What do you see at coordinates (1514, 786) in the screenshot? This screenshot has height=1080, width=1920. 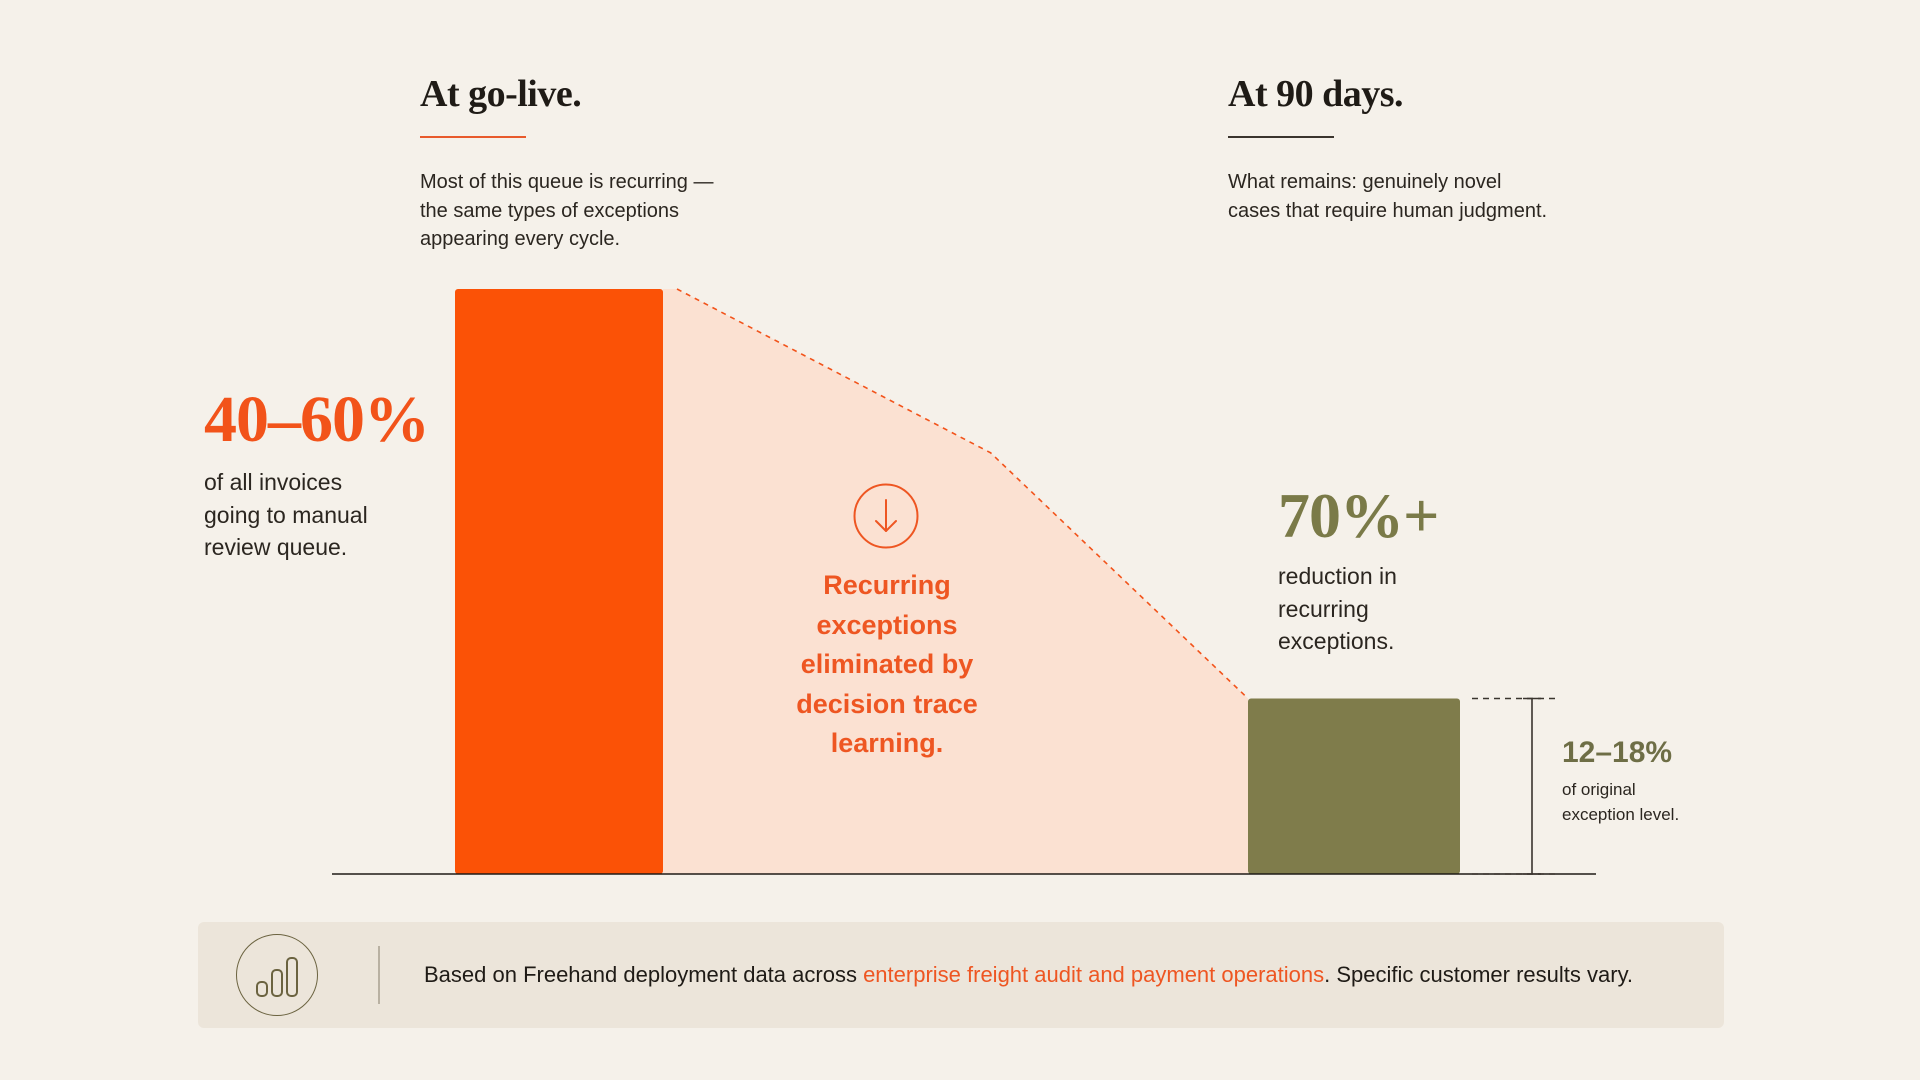 I see `remaining-level-bracket` at bounding box center [1514, 786].